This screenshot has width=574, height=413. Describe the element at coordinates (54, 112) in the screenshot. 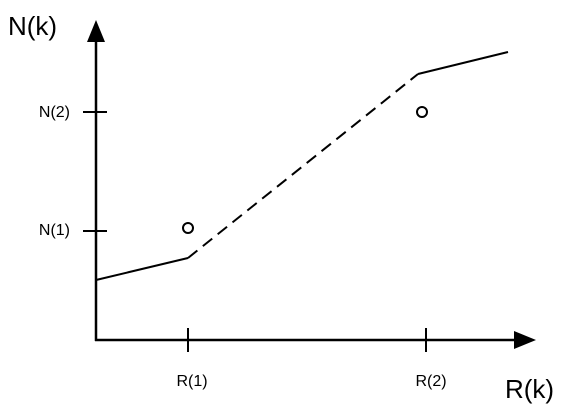

I see `y-tick-label: N(2)` at that location.